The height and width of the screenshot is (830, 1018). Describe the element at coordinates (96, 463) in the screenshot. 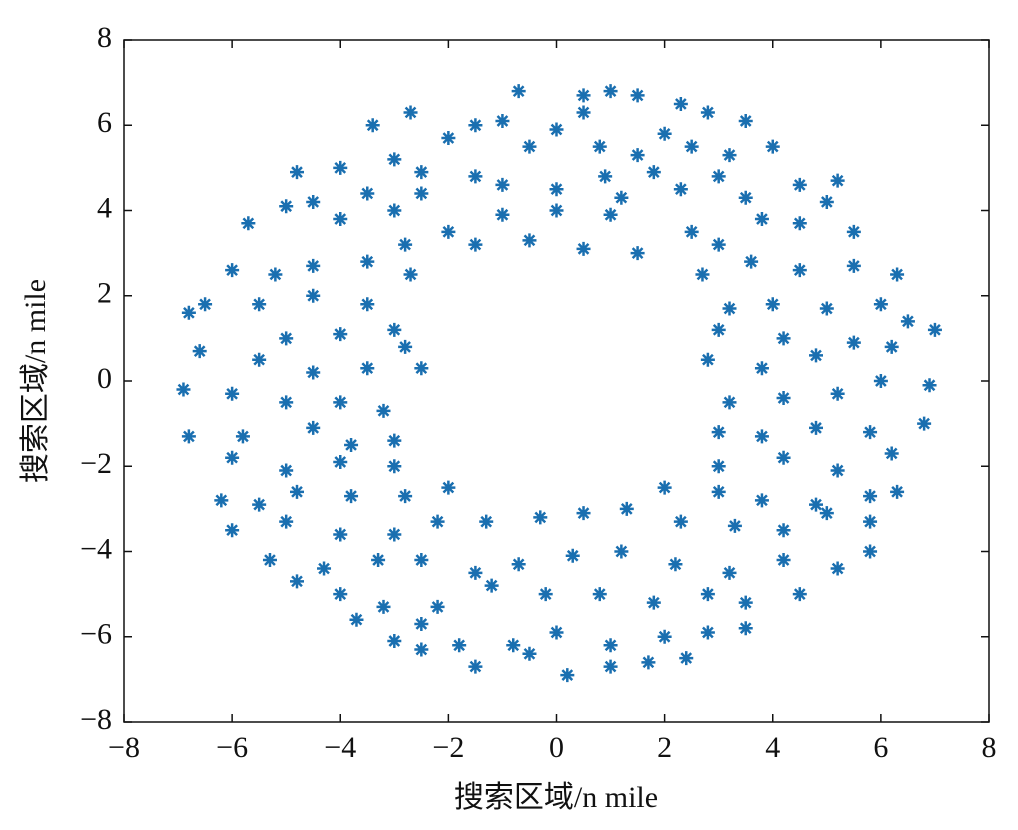

I see `y-tick-label: −2` at that location.